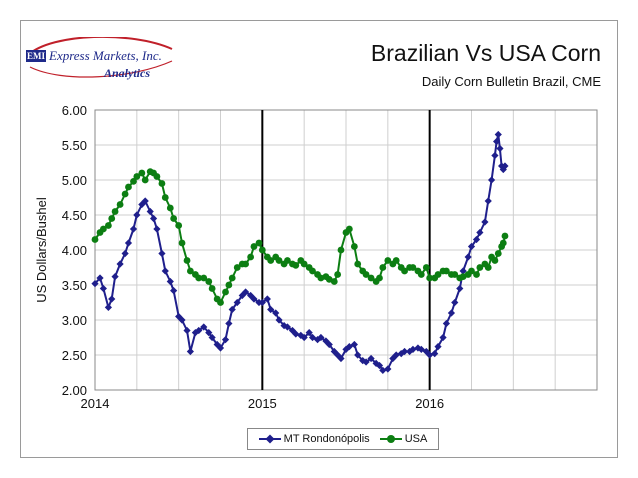  I want to click on x-tick-label: 2016, so click(429, 403).